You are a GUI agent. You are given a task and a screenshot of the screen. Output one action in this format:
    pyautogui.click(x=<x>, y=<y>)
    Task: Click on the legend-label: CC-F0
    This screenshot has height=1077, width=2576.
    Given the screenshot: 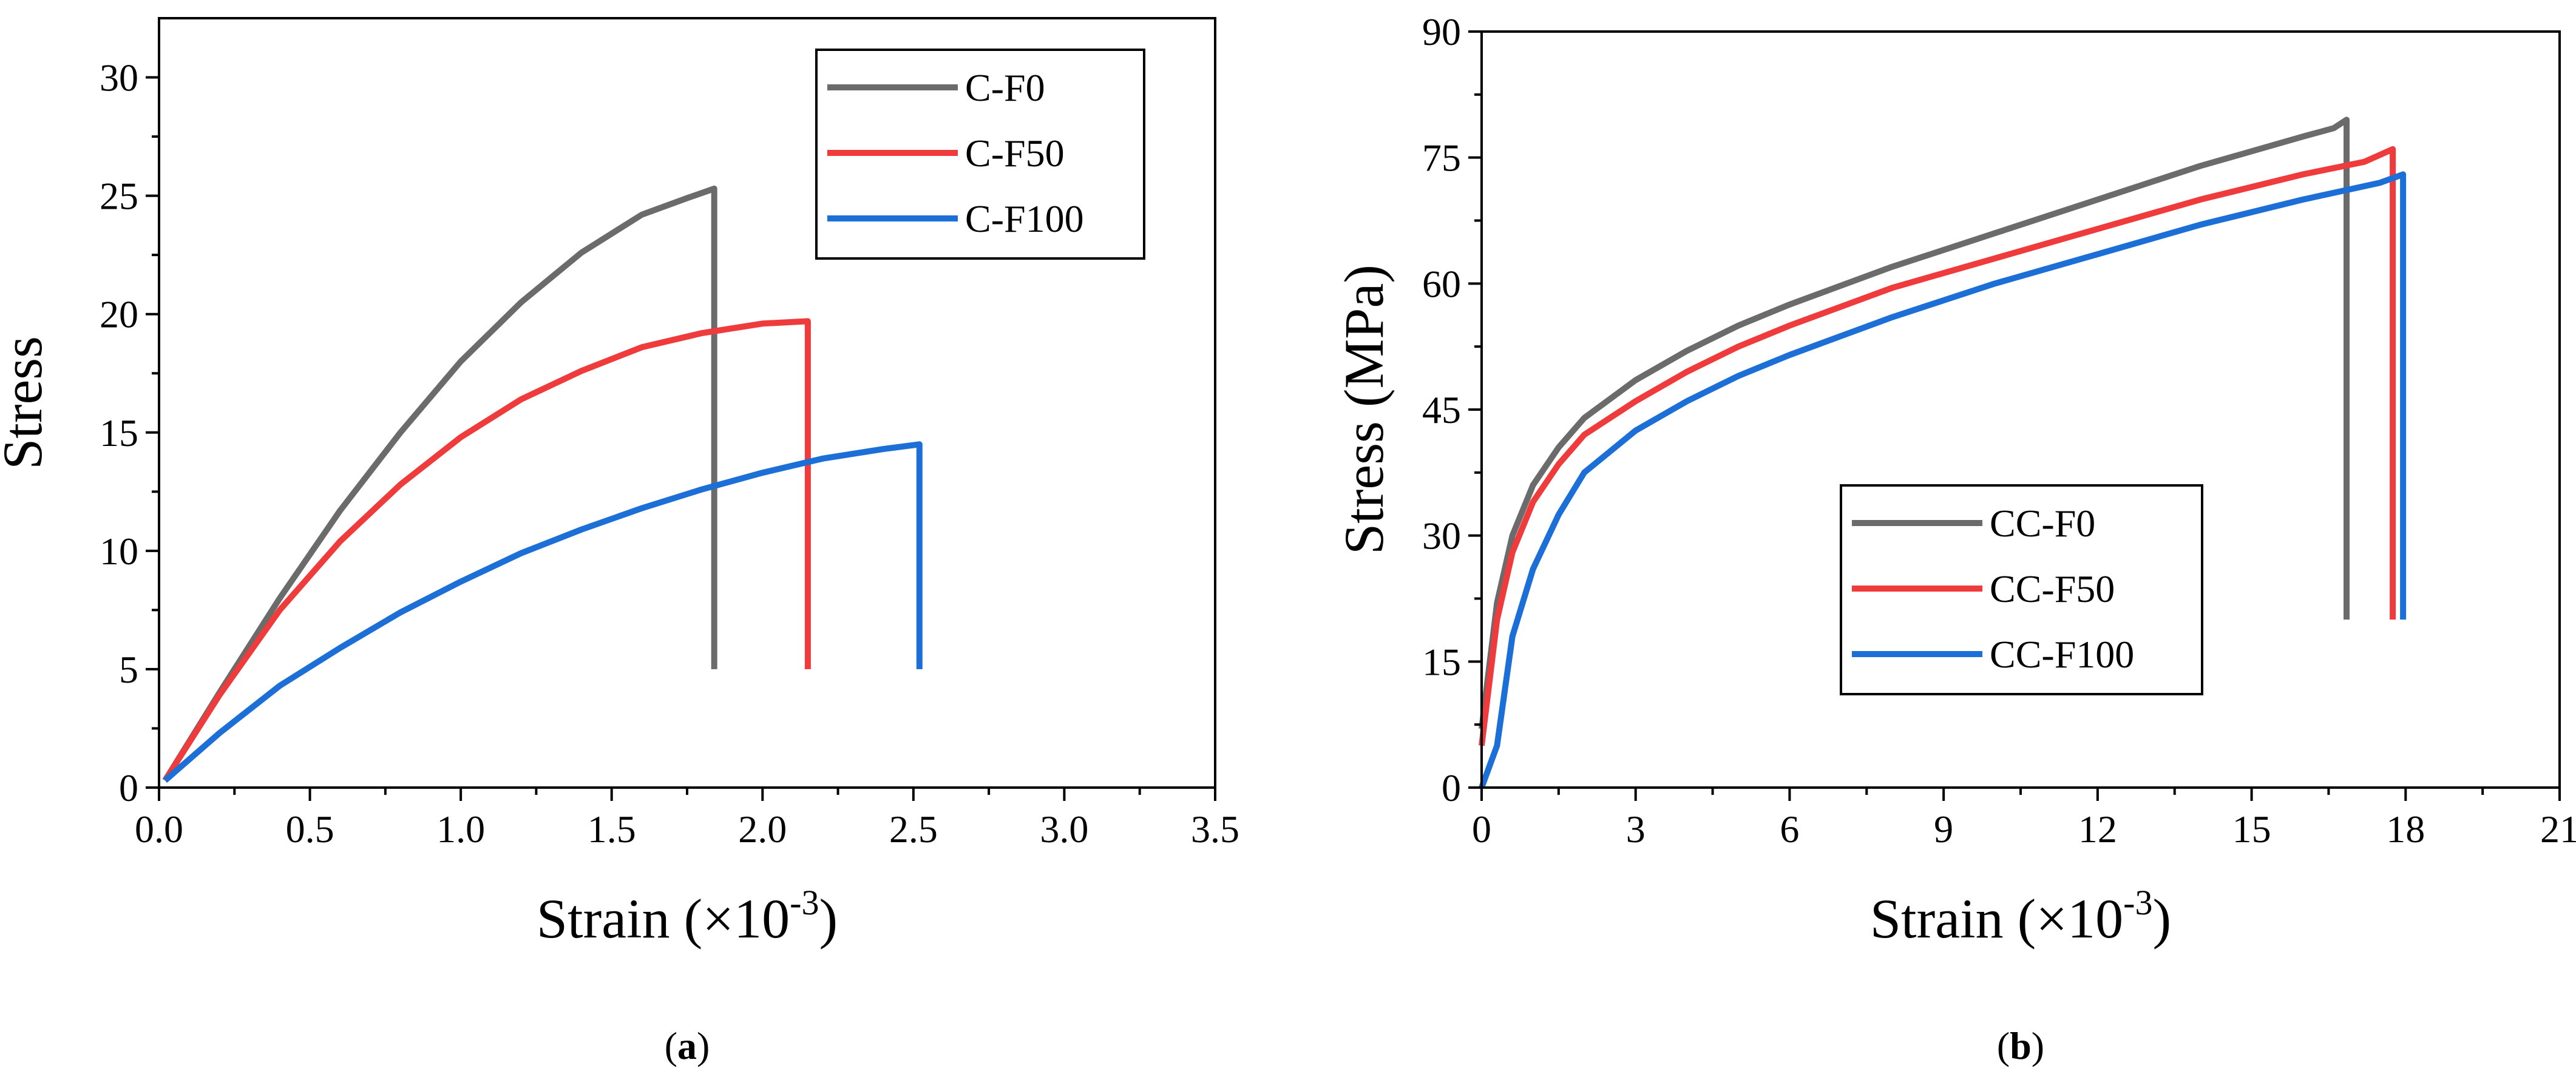 What is the action you would take?
    pyautogui.click(x=2042, y=524)
    